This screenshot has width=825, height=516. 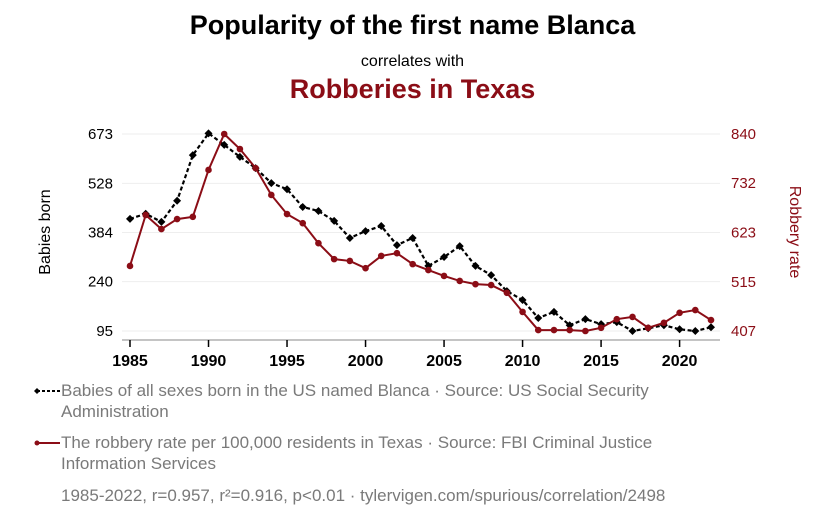 What do you see at coordinates (601, 361) in the screenshot?
I see `x-tick-label: 2015` at bounding box center [601, 361].